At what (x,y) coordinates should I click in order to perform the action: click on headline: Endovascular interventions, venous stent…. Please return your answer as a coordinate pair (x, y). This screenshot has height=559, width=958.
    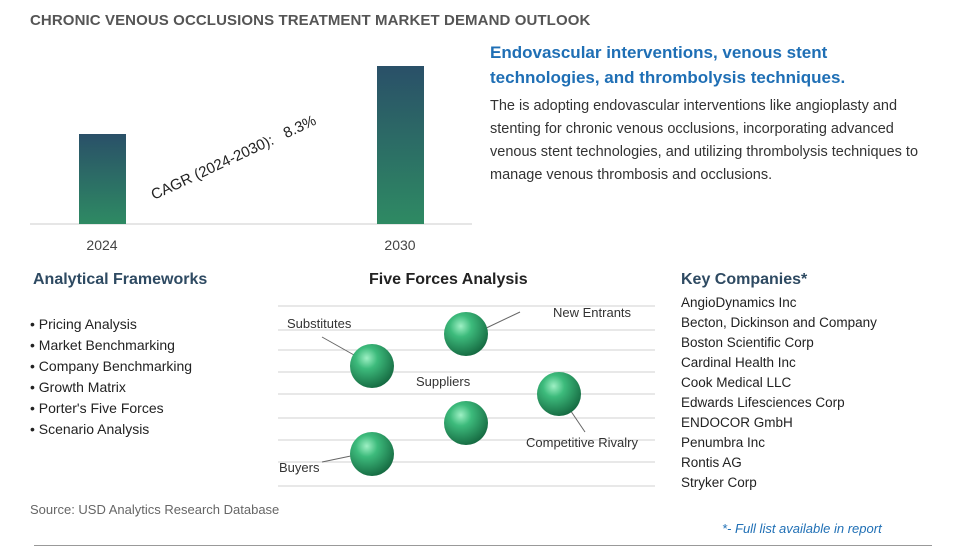
    Looking at the image, I should click on (668, 65).